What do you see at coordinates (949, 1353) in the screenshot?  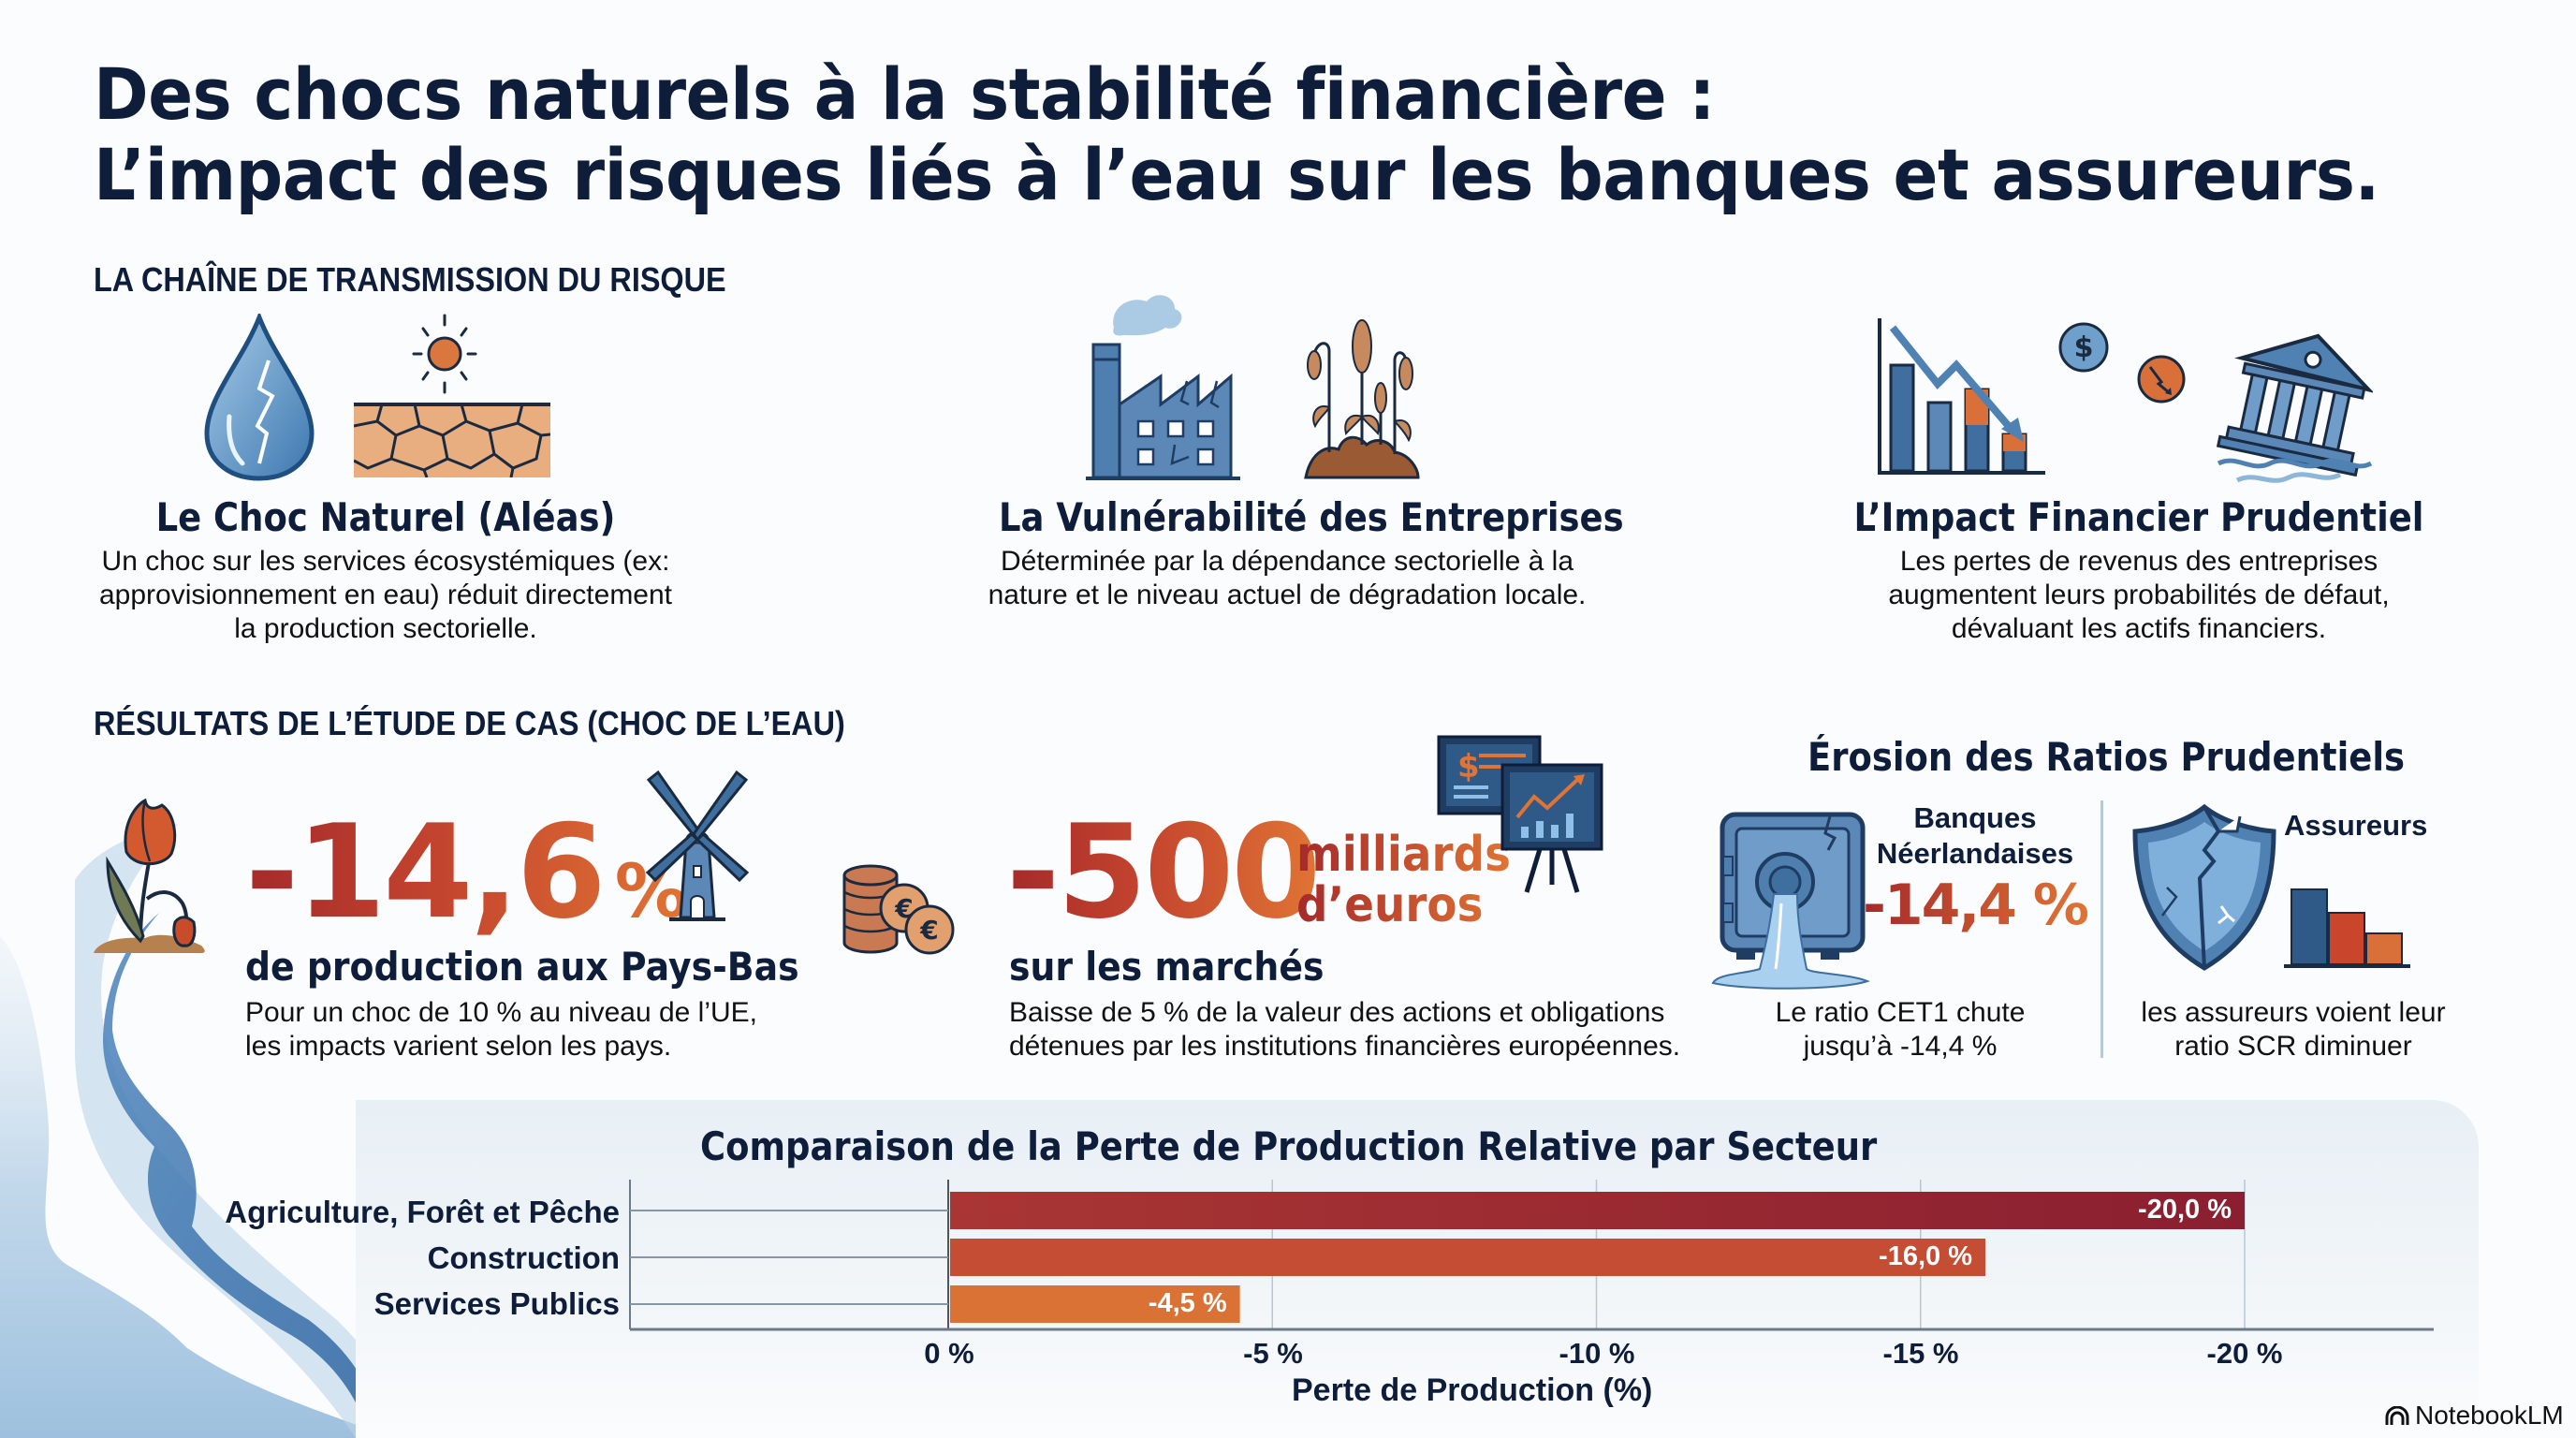 I see `x-tick-label: 0 %` at bounding box center [949, 1353].